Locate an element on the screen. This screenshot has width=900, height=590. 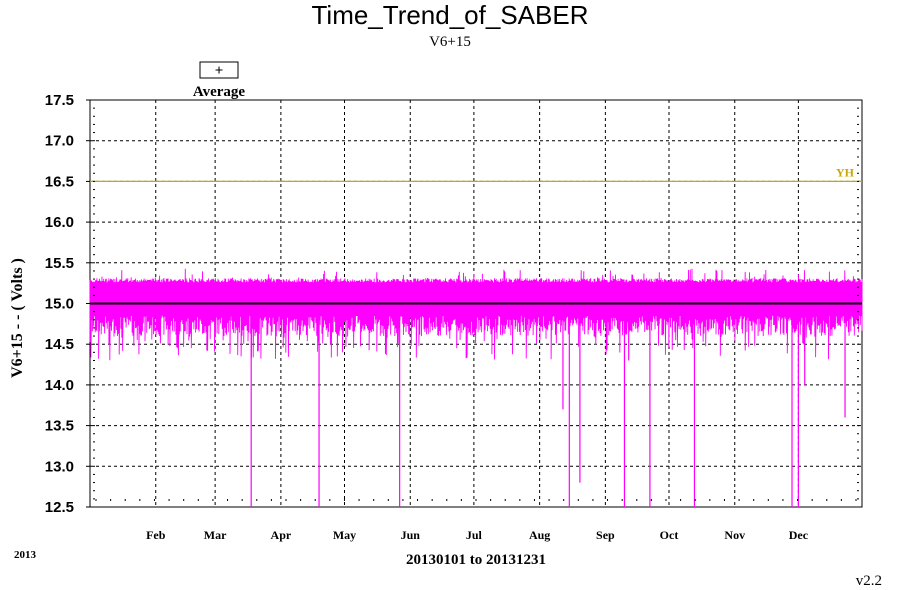
y-tick-label: 15.0 is located at coordinates (59, 304).